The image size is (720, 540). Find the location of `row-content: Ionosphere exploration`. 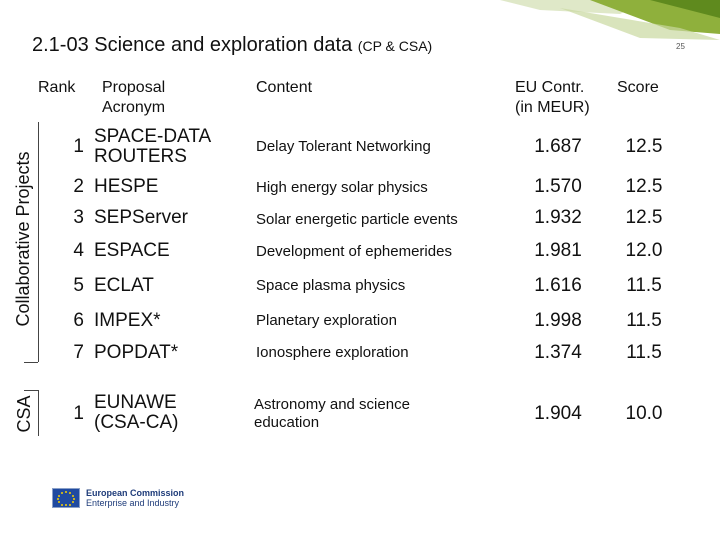

row-content: Ionosphere exploration is located at coordinates (332, 352).